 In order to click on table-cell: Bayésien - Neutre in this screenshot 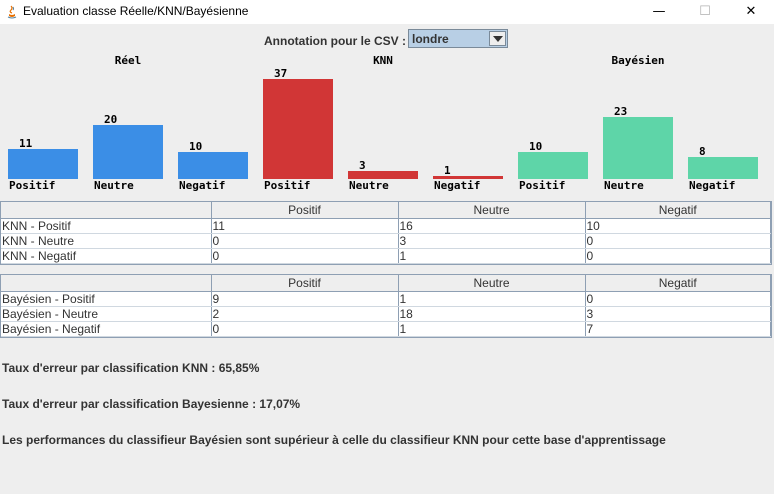, I will do `click(106, 314)`.